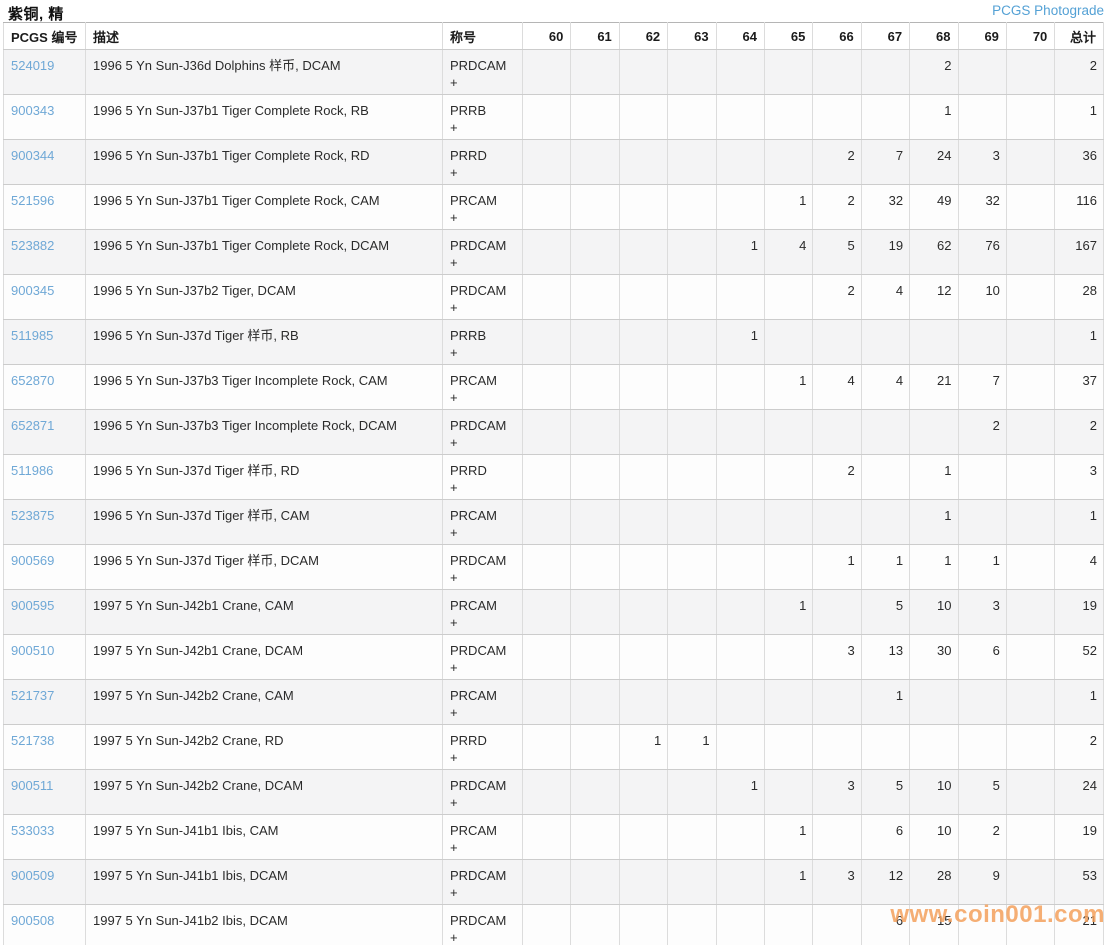 The width and height of the screenshot is (1112, 945). Describe the element at coordinates (264, 702) in the screenshot. I see `description-cell: 1997 5 Yn Sun-J42b2 Crane, CAM` at that location.